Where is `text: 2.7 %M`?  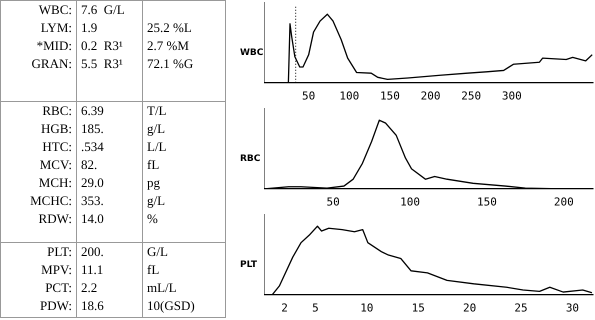 text: 2.7 %M is located at coordinates (168, 45).